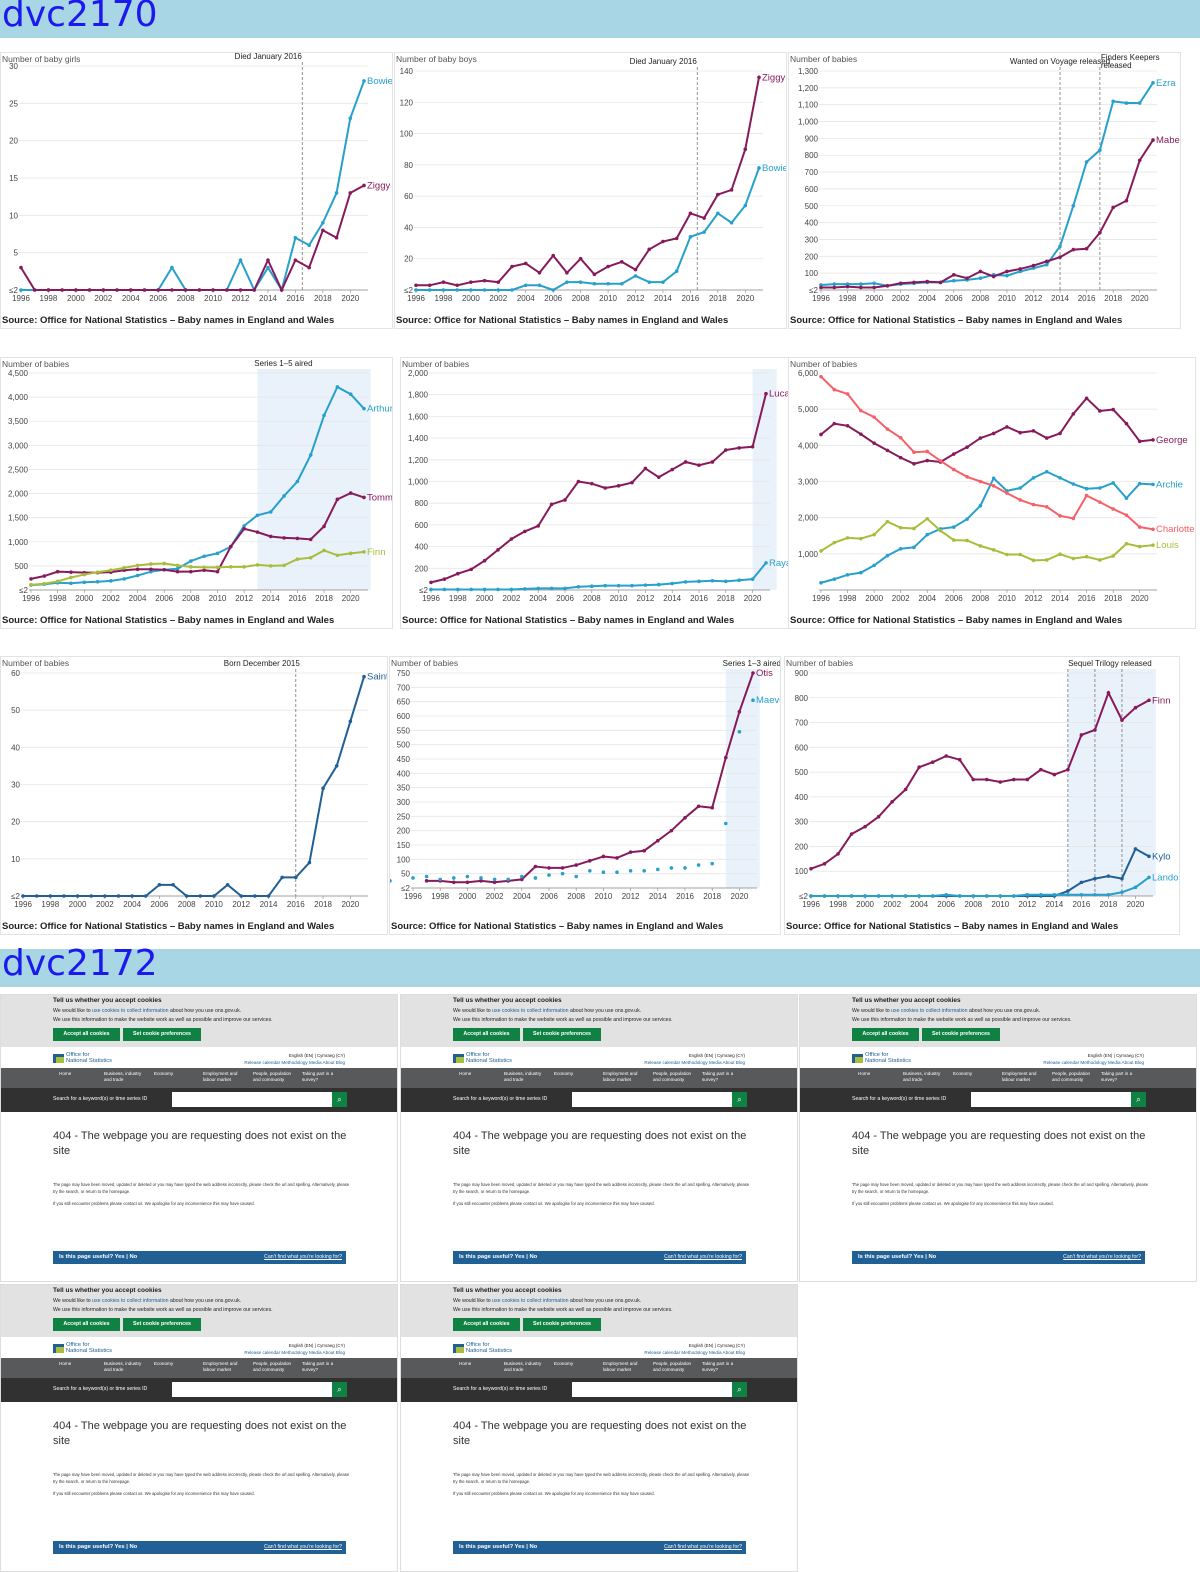 Image resolution: width=1200 pixels, height=1572 pixels. What do you see at coordinates (323, 904) in the screenshot?
I see `x-tick-label: 2018` at bounding box center [323, 904].